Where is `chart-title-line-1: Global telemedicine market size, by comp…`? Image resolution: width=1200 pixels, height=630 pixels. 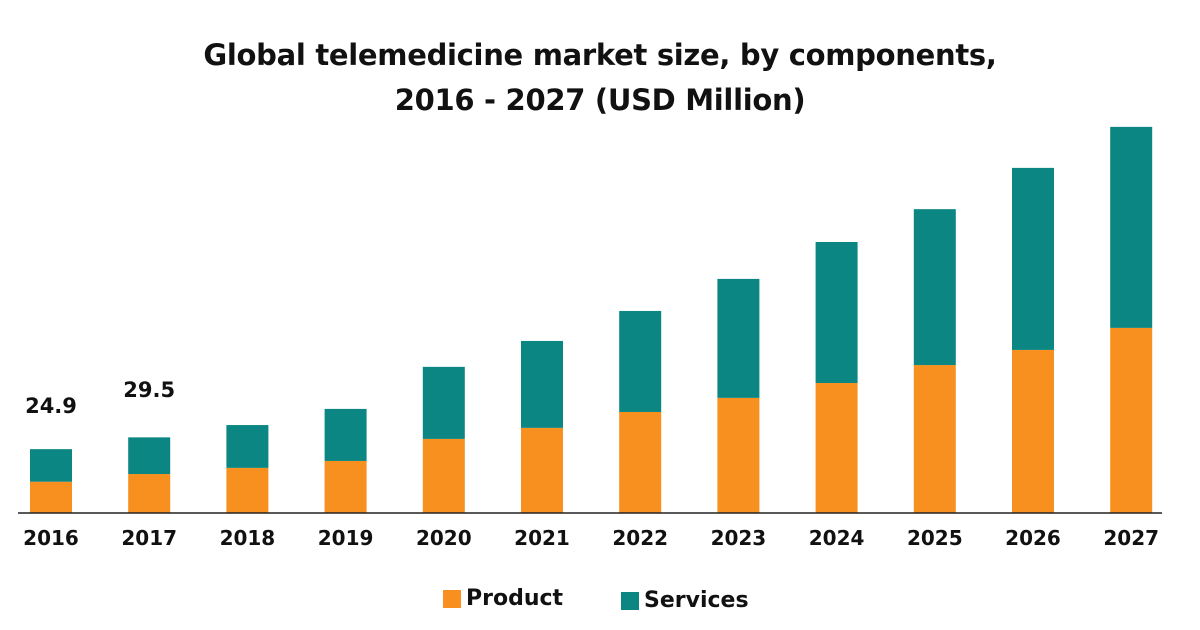
chart-title-line-1: Global telemedicine market size, by comp… is located at coordinates (600, 55).